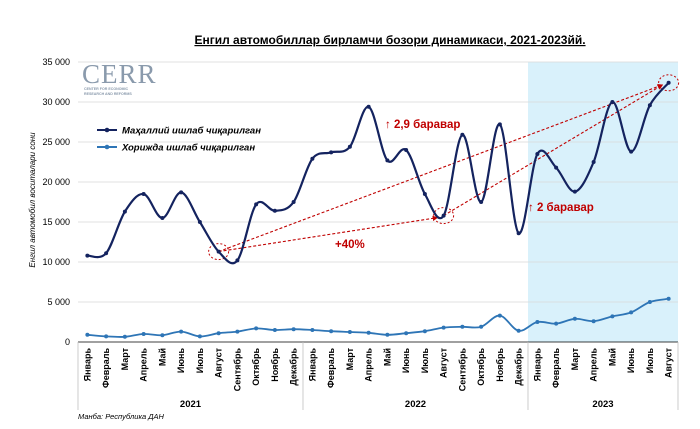  What do you see at coordinates (108, 94) in the screenshot?
I see `logo-subtext-2: RESEARCH AND REFORMS` at bounding box center [108, 94].